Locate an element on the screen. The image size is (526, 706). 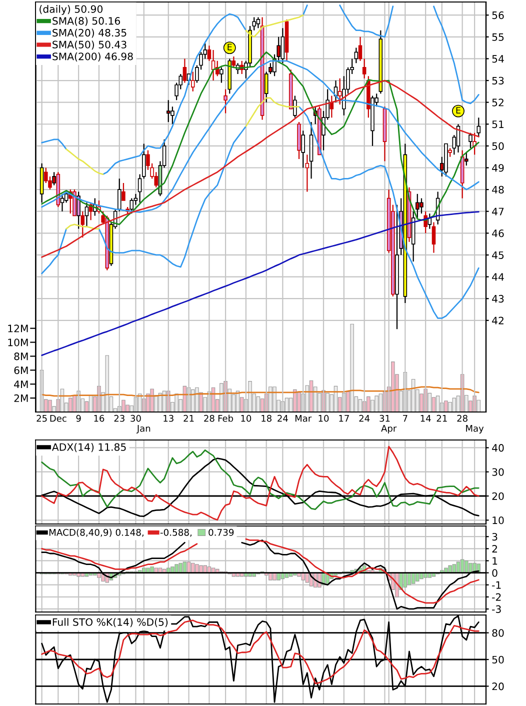
y-tick-label: 0 is located at coordinates (495, 573).